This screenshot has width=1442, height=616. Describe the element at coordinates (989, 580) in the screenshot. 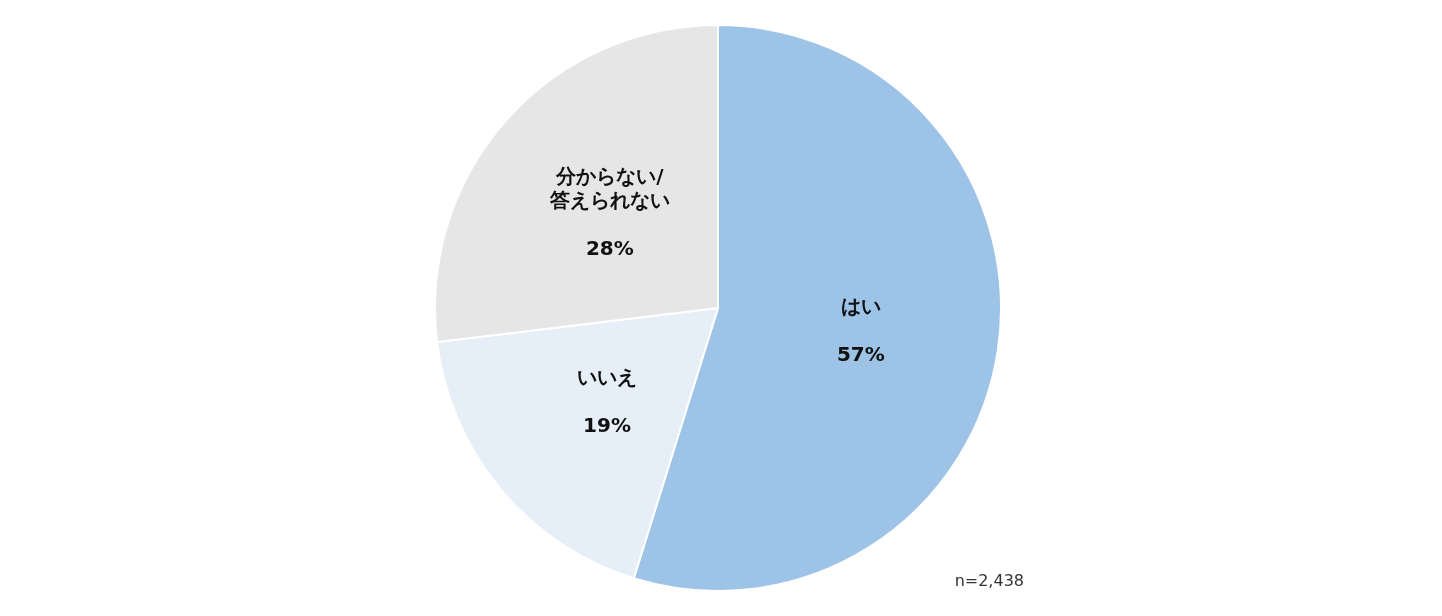

I see `text: n=2,438` at that location.